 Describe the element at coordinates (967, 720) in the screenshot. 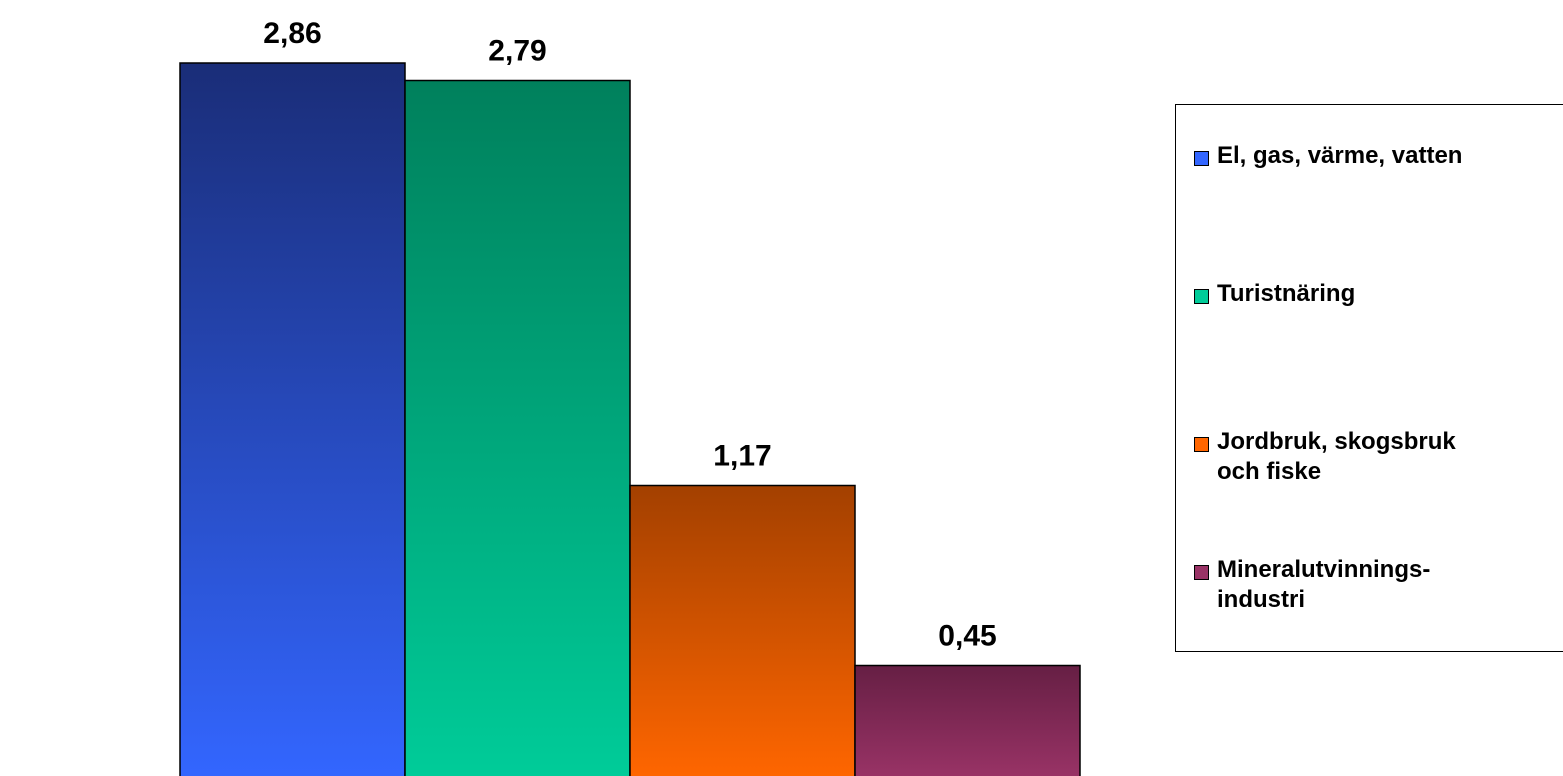

I see `bar-mineralutvinningsindustri` at that location.